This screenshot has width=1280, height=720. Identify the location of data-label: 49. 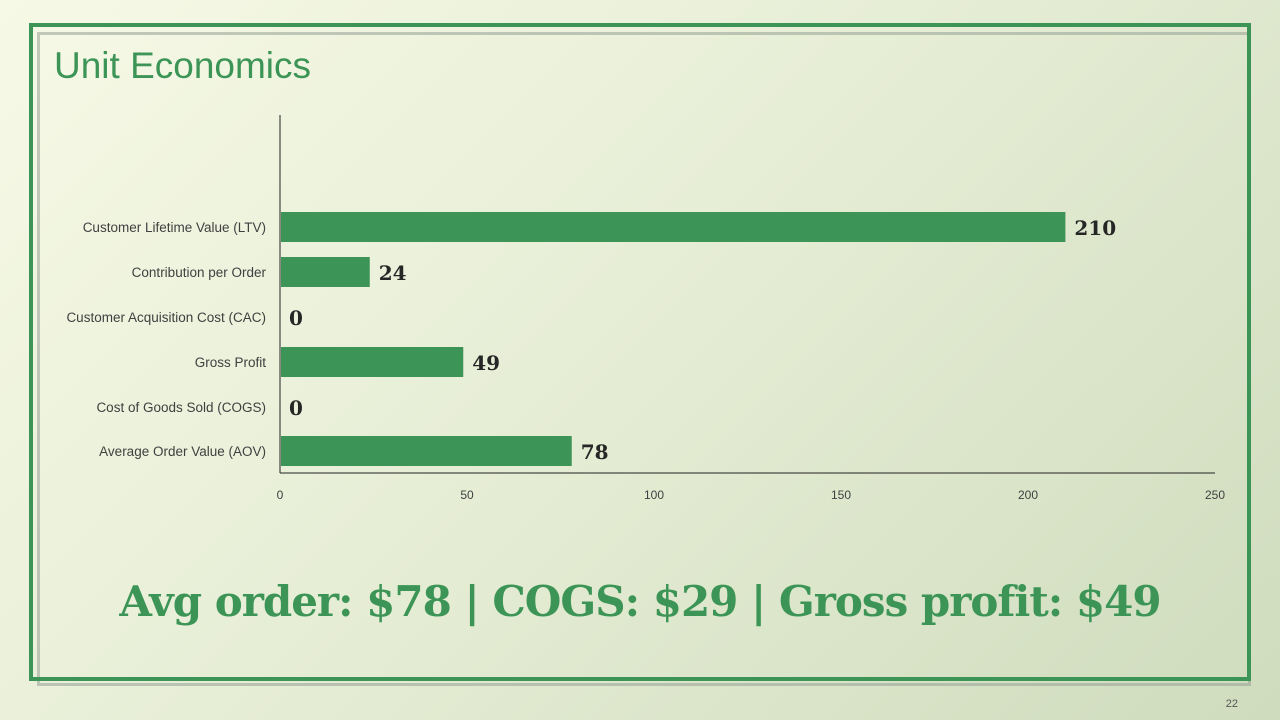
(486, 363).